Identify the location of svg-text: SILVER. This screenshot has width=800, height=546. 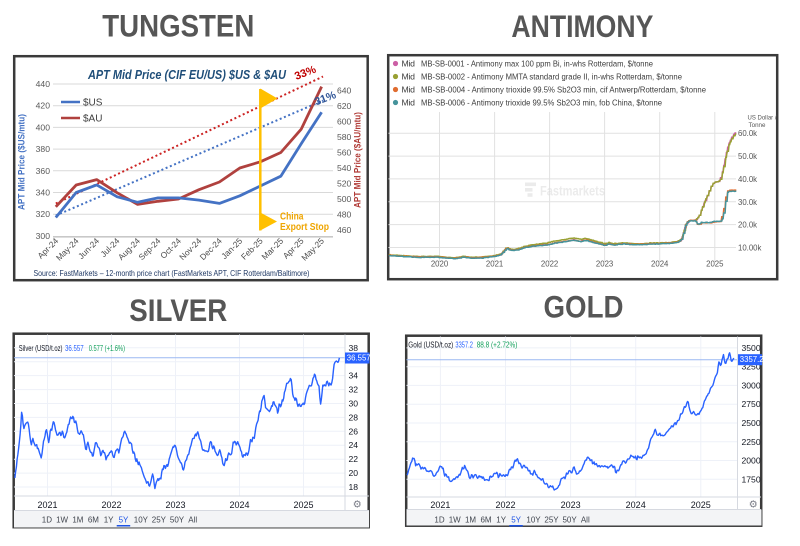
(178, 310).